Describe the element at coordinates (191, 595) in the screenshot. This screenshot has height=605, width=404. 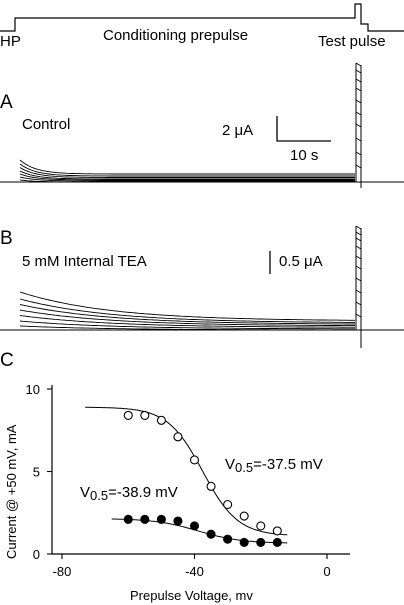
I see `x-axis-title: Prepulse Voltage, mv` at that location.